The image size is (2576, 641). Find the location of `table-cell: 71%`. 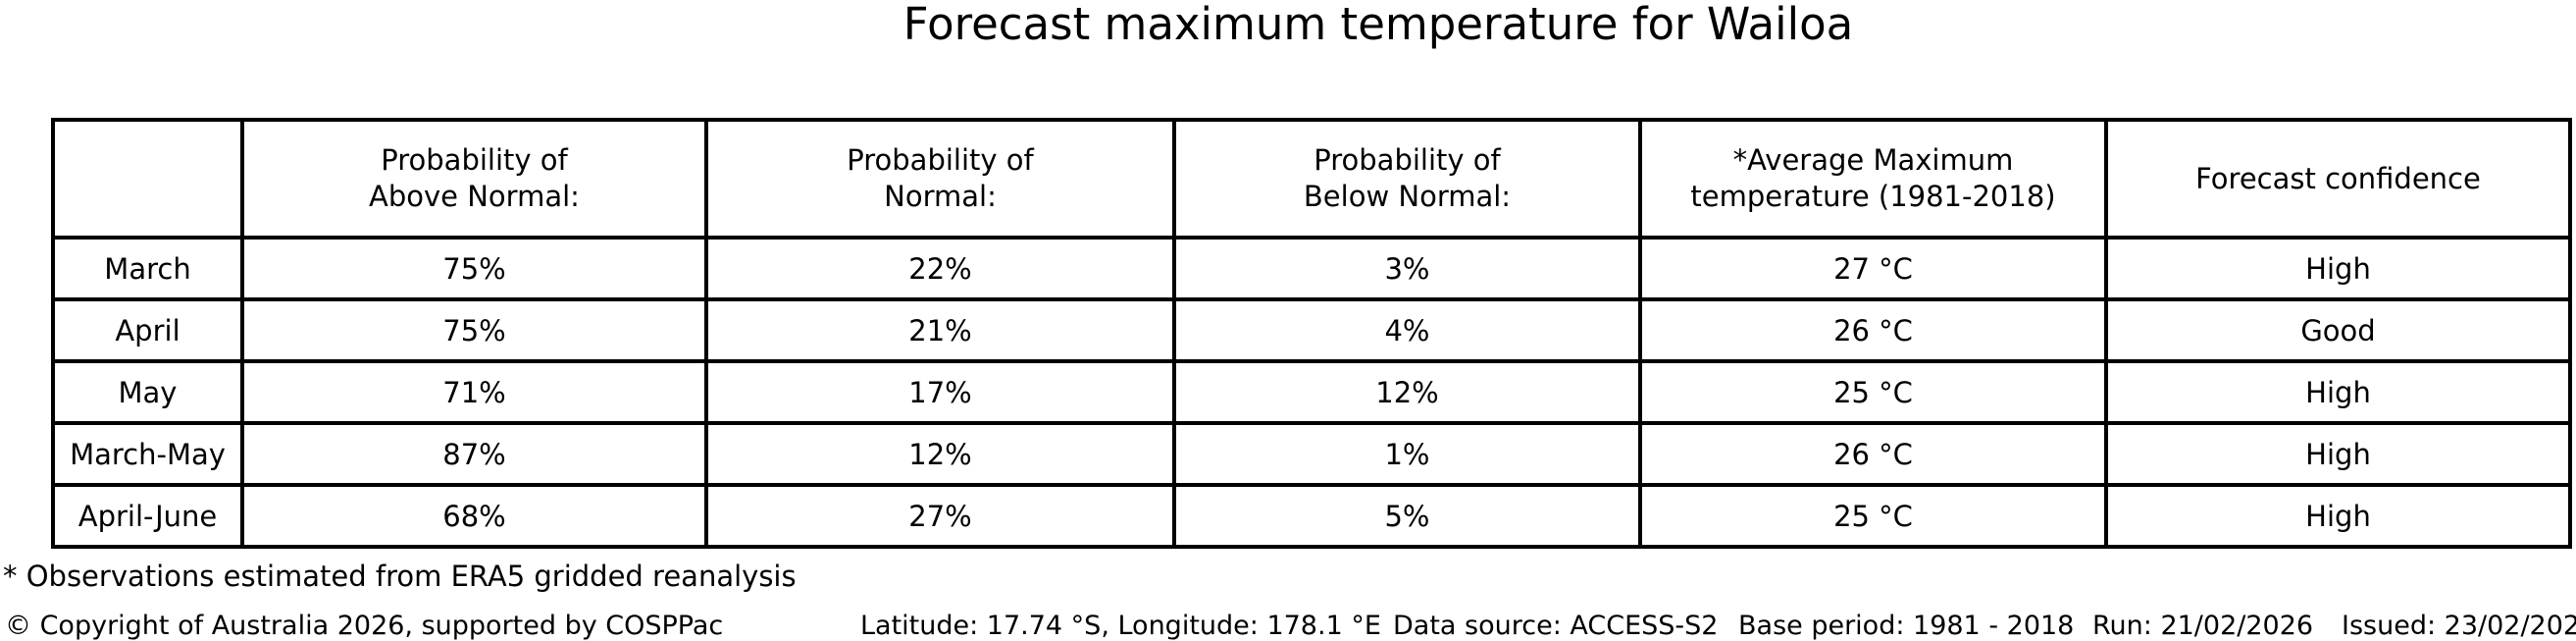

table-cell: 71% is located at coordinates (474, 392).